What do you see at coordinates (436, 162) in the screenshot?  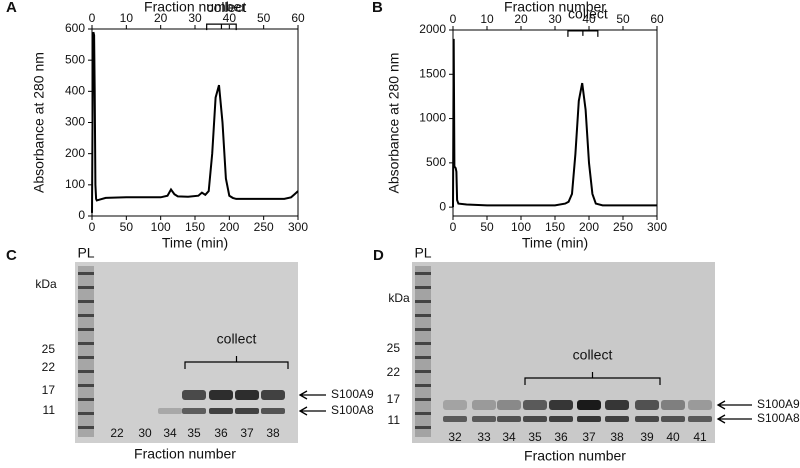 I see `y-tick-label: 500` at bounding box center [436, 162].